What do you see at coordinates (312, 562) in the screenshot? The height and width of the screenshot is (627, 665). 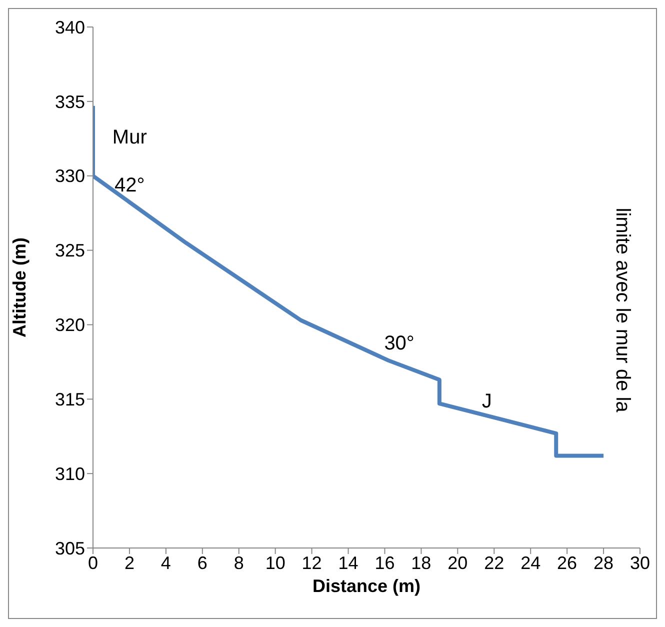 I see `x-tick-label: 12` at bounding box center [312, 562].